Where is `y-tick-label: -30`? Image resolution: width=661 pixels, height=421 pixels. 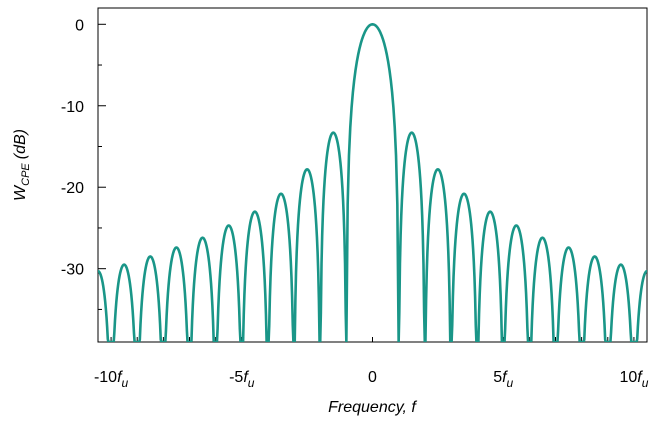
y-tick-label: -30 is located at coordinates (72, 270).